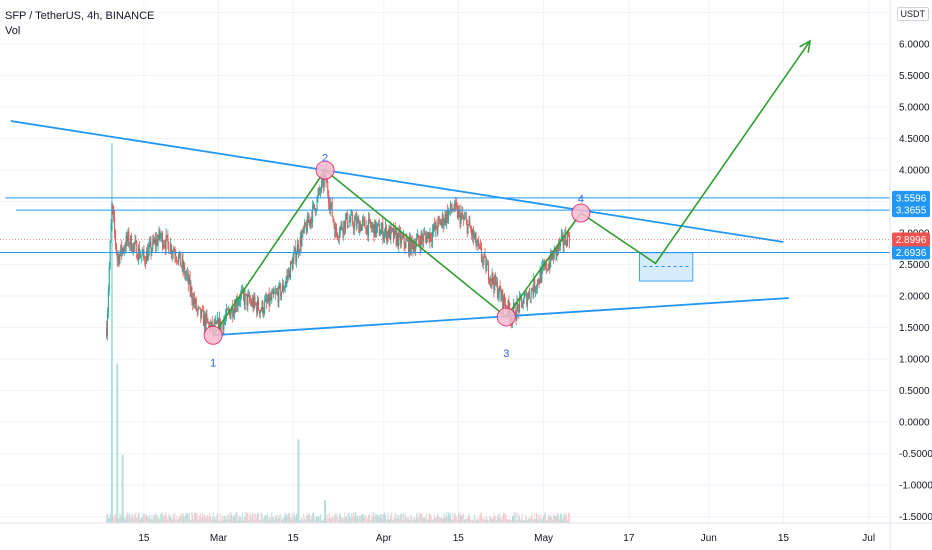  I want to click on volume-indicator-label: Vol, so click(13, 31).